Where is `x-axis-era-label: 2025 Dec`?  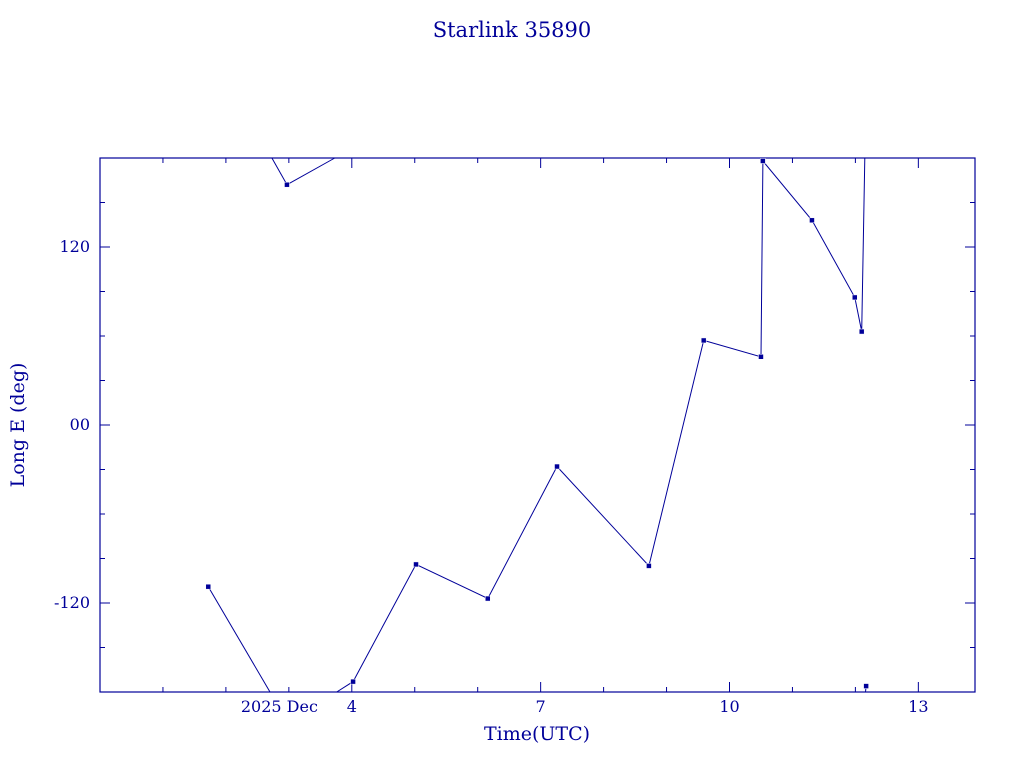
x-axis-era-label: 2025 Dec is located at coordinates (279, 706).